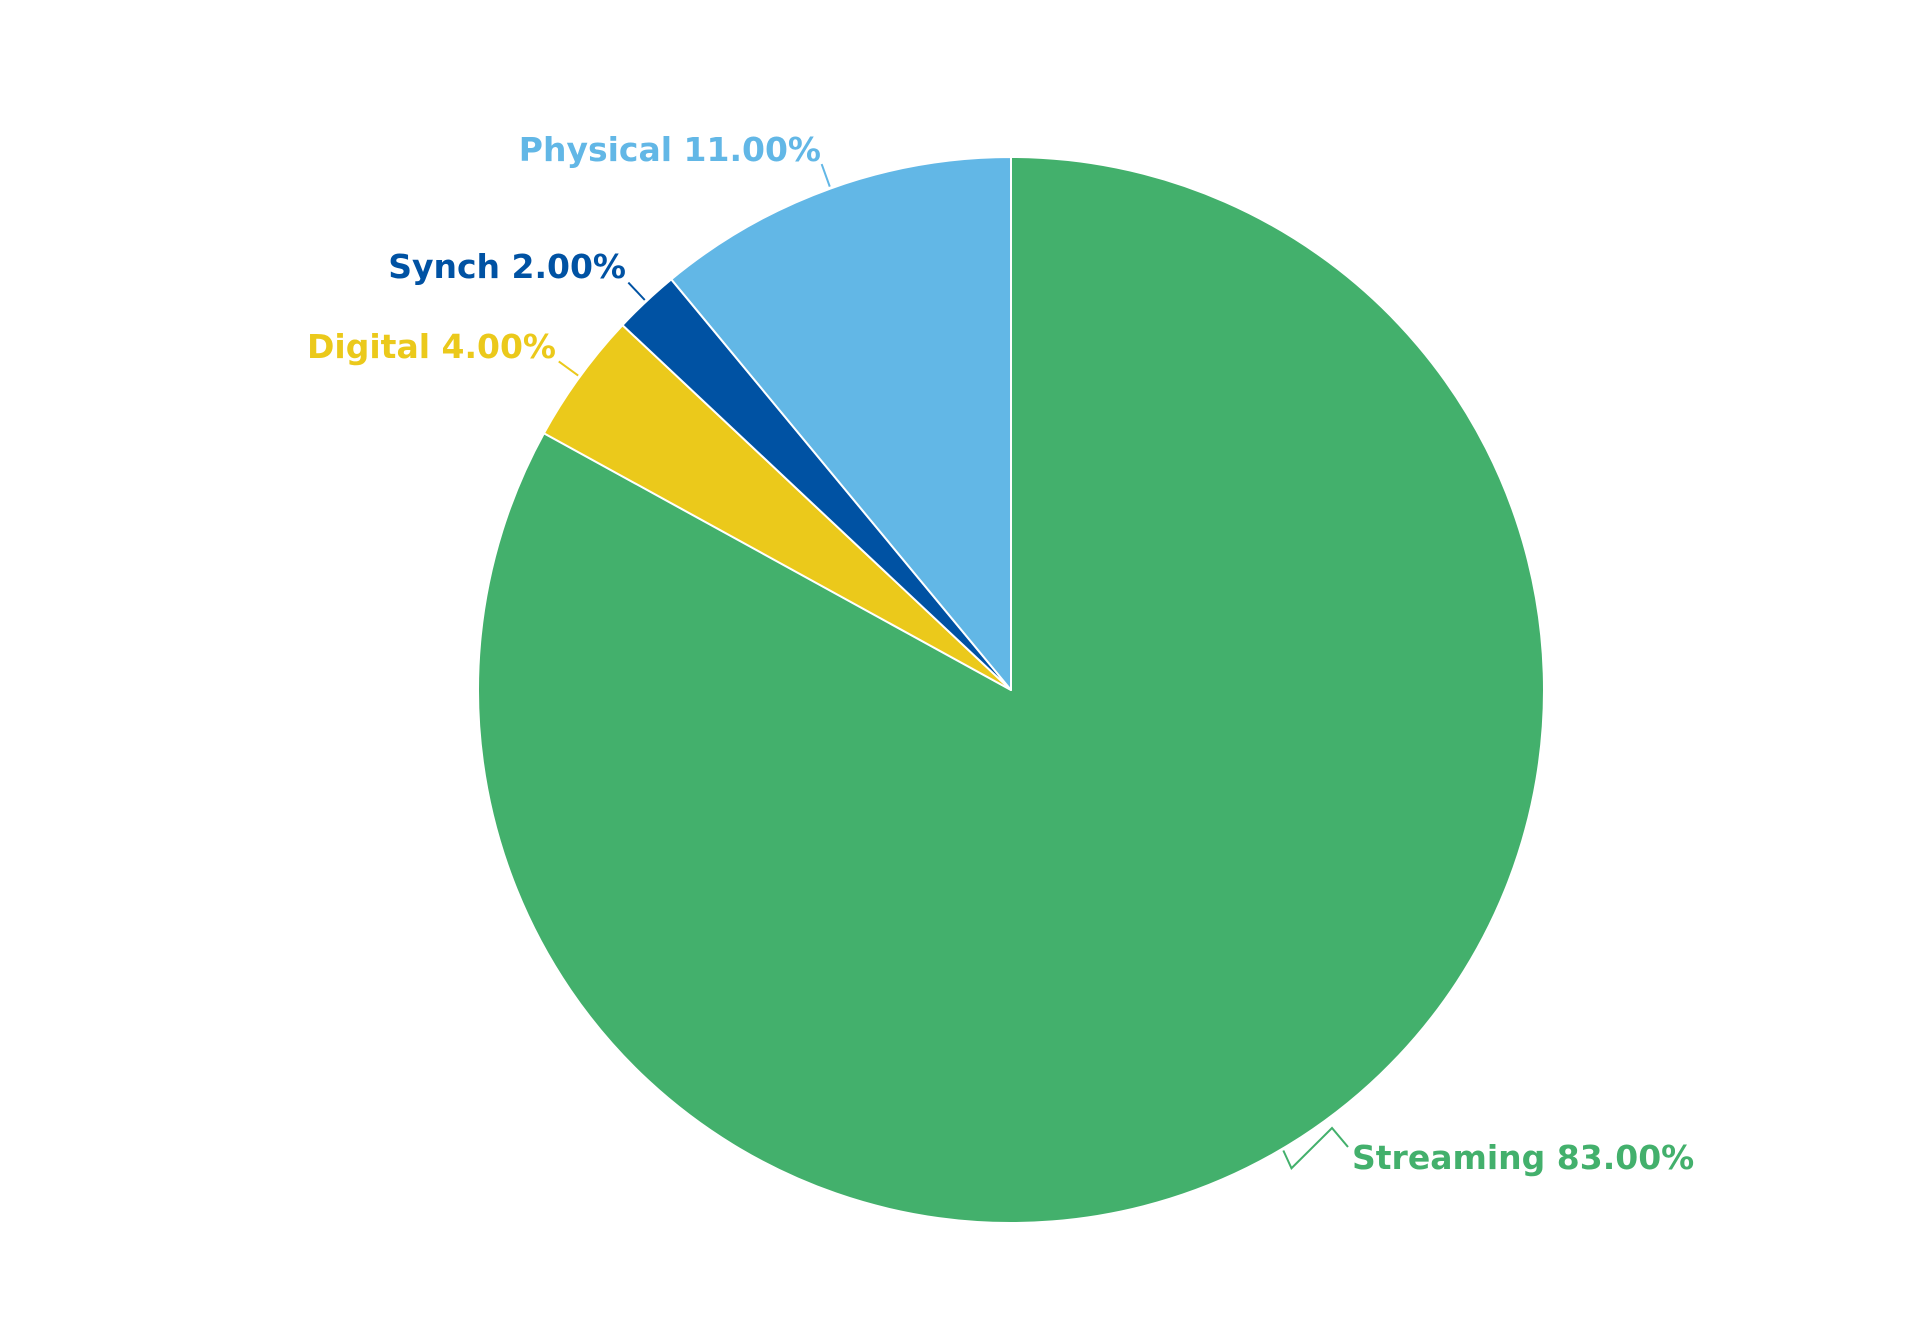 The image size is (1931, 1319). I want to click on slice-label-streaming: Streaming 83.00%, so click(1523, 1157).